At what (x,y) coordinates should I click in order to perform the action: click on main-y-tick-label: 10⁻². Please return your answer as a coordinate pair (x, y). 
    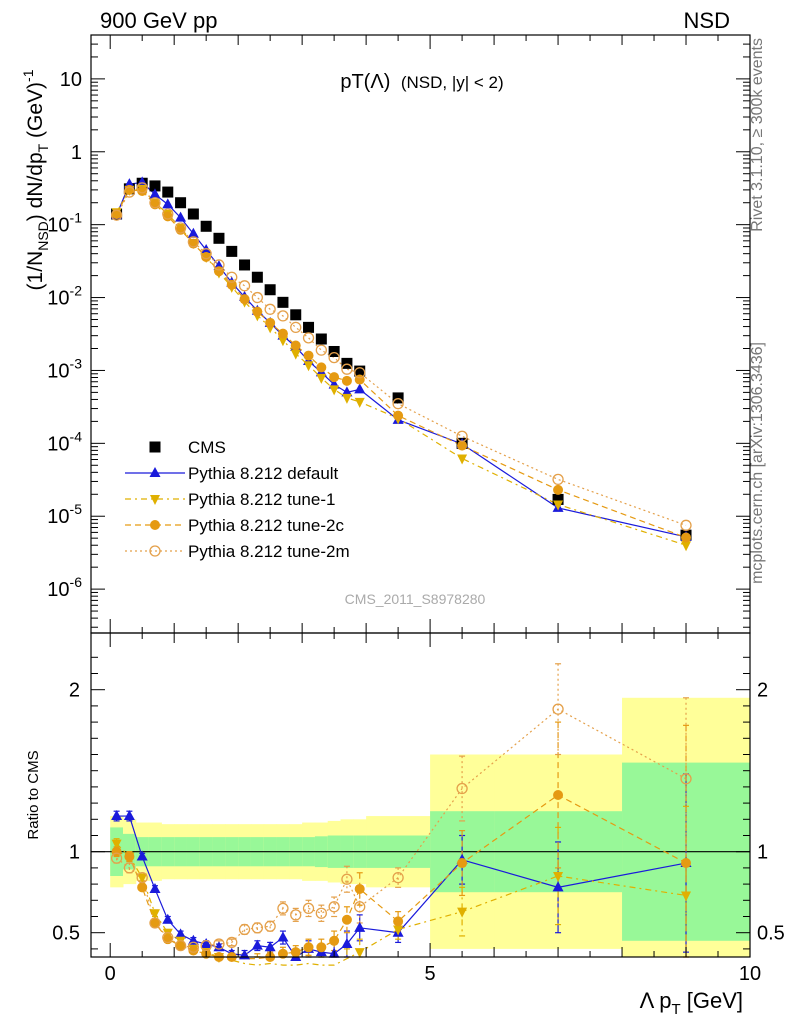
    Looking at the image, I should click on (64, 296).